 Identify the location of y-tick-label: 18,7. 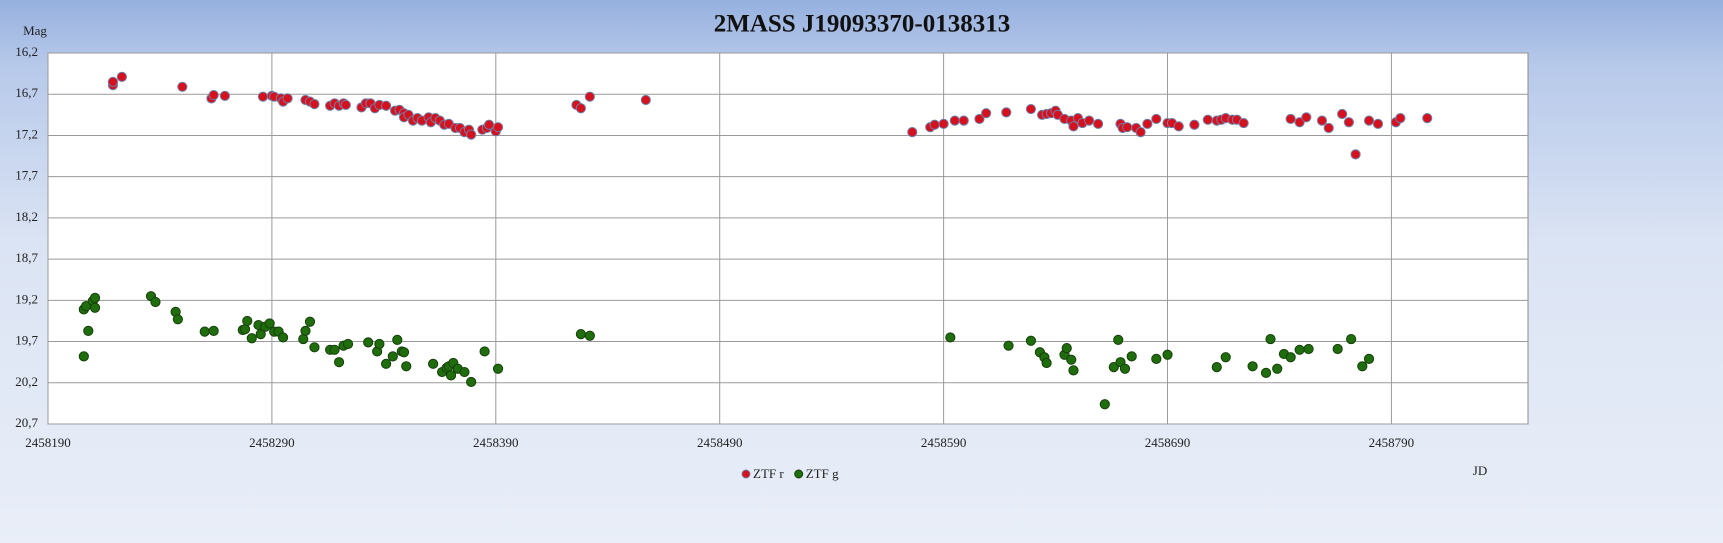
(26, 257).